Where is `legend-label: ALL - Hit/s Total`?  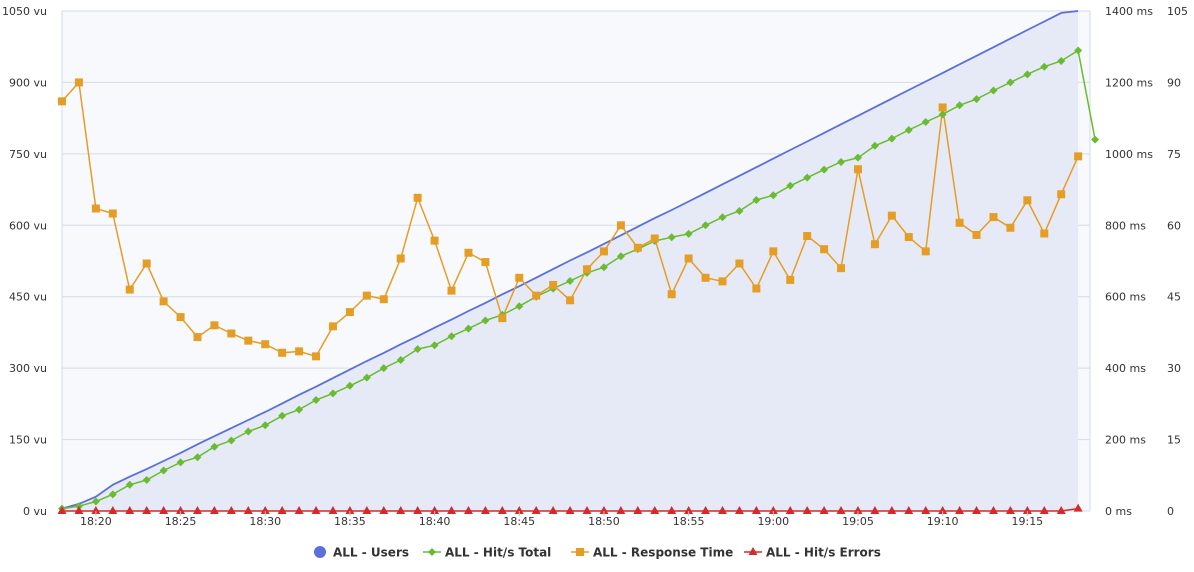
legend-label: ALL - Hit/s Total is located at coordinates (498, 553).